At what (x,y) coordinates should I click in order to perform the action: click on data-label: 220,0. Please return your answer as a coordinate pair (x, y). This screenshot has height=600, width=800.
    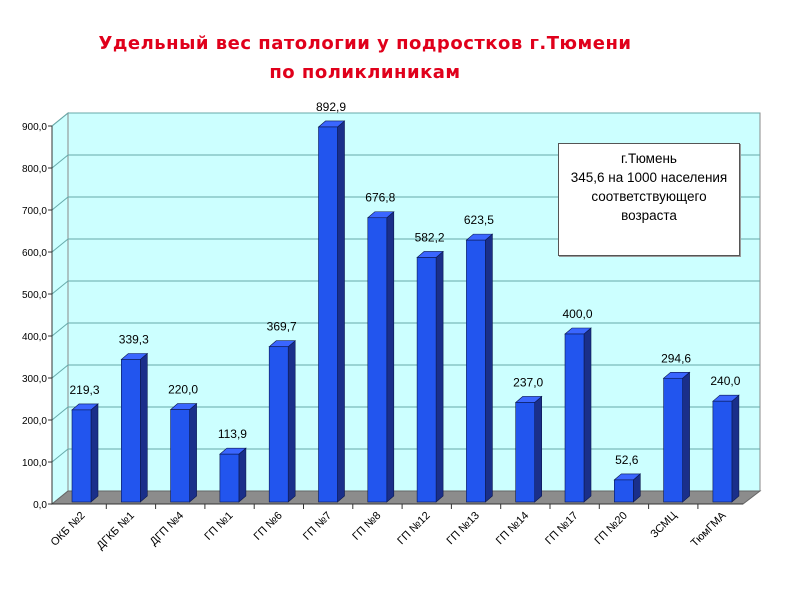
    Looking at the image, I should click on (183, 390).